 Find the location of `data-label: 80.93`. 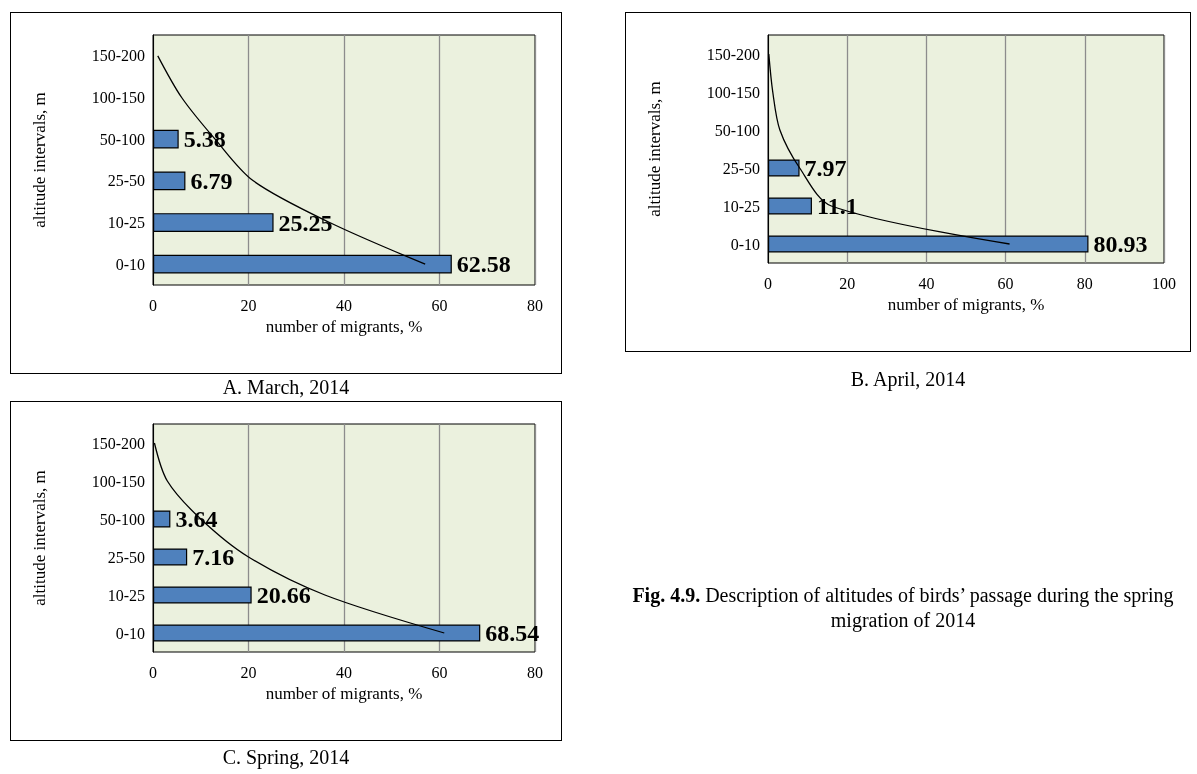

data-label: 80.93 is located at coordinates (1120, 244).